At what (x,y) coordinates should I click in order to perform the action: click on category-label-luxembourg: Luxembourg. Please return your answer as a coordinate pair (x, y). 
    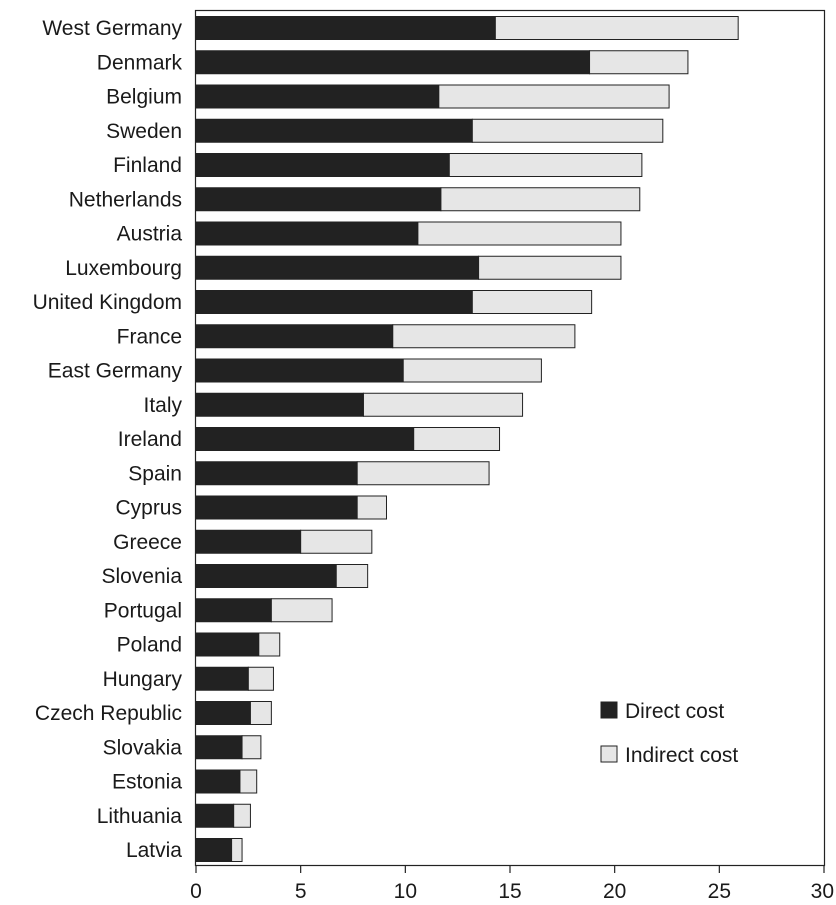
    Looking at the image, I should click on (123, 268).